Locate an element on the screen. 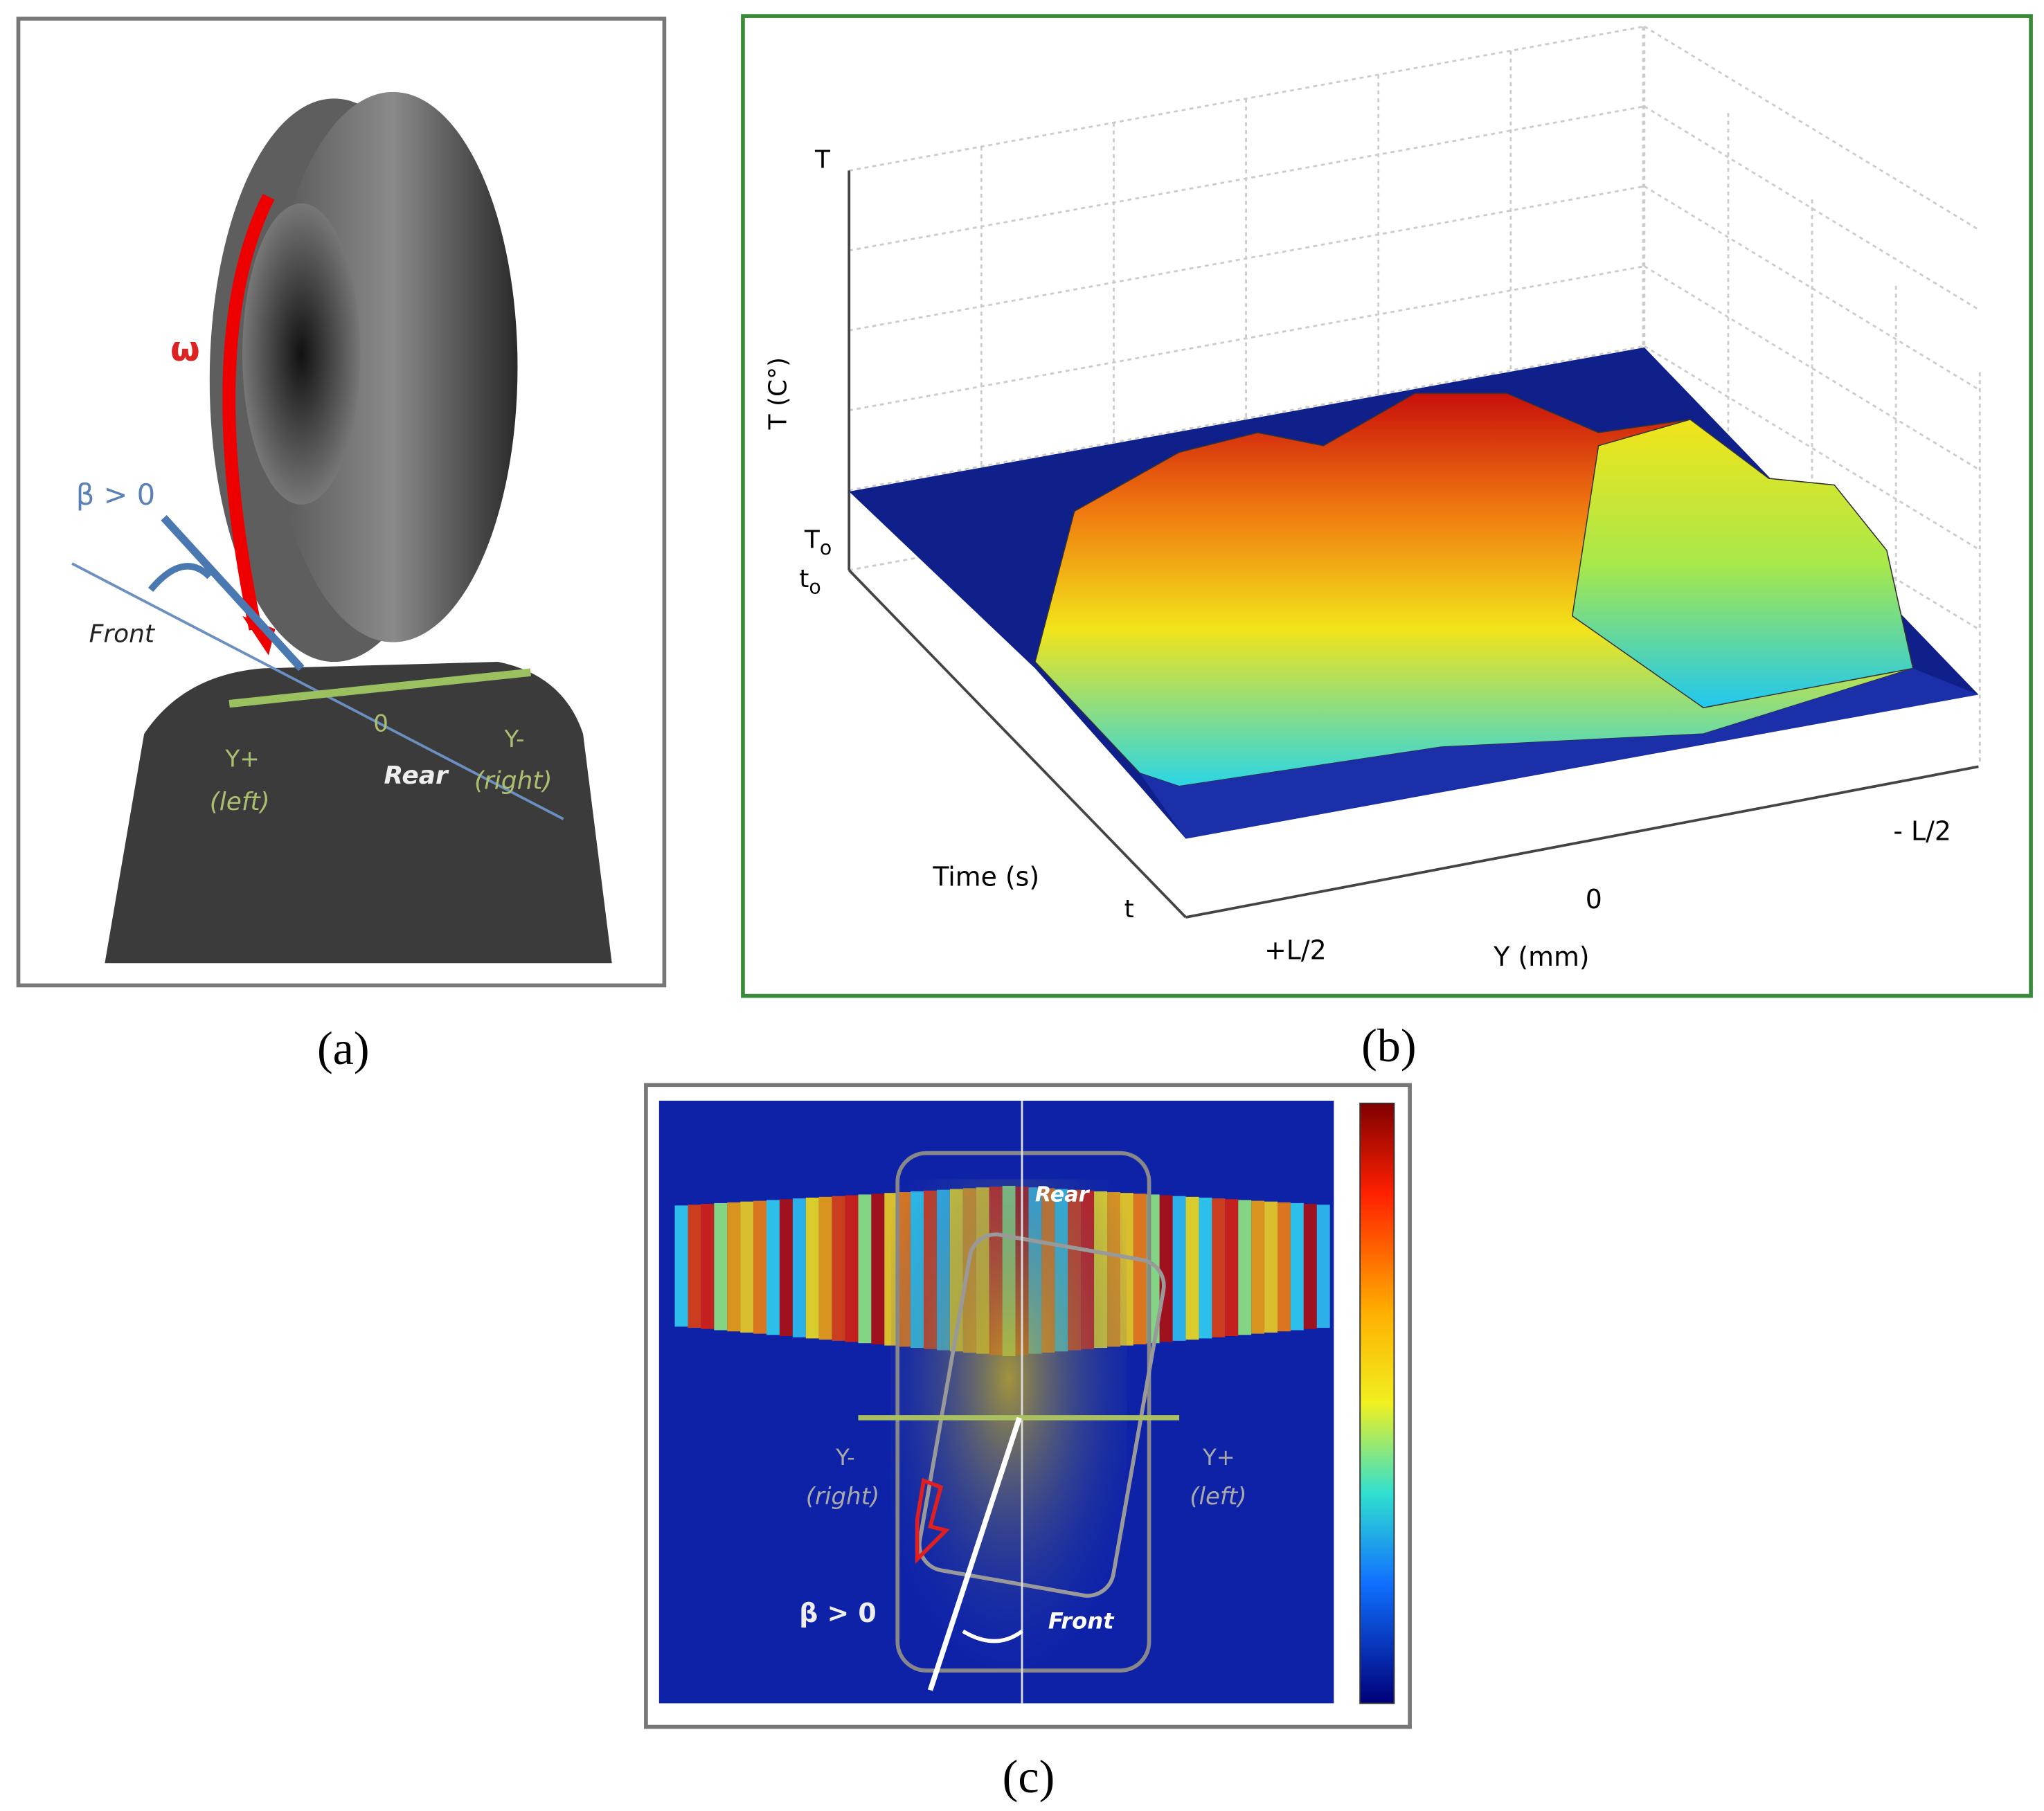  label: Time (s) is located at coordinates (985, 877).